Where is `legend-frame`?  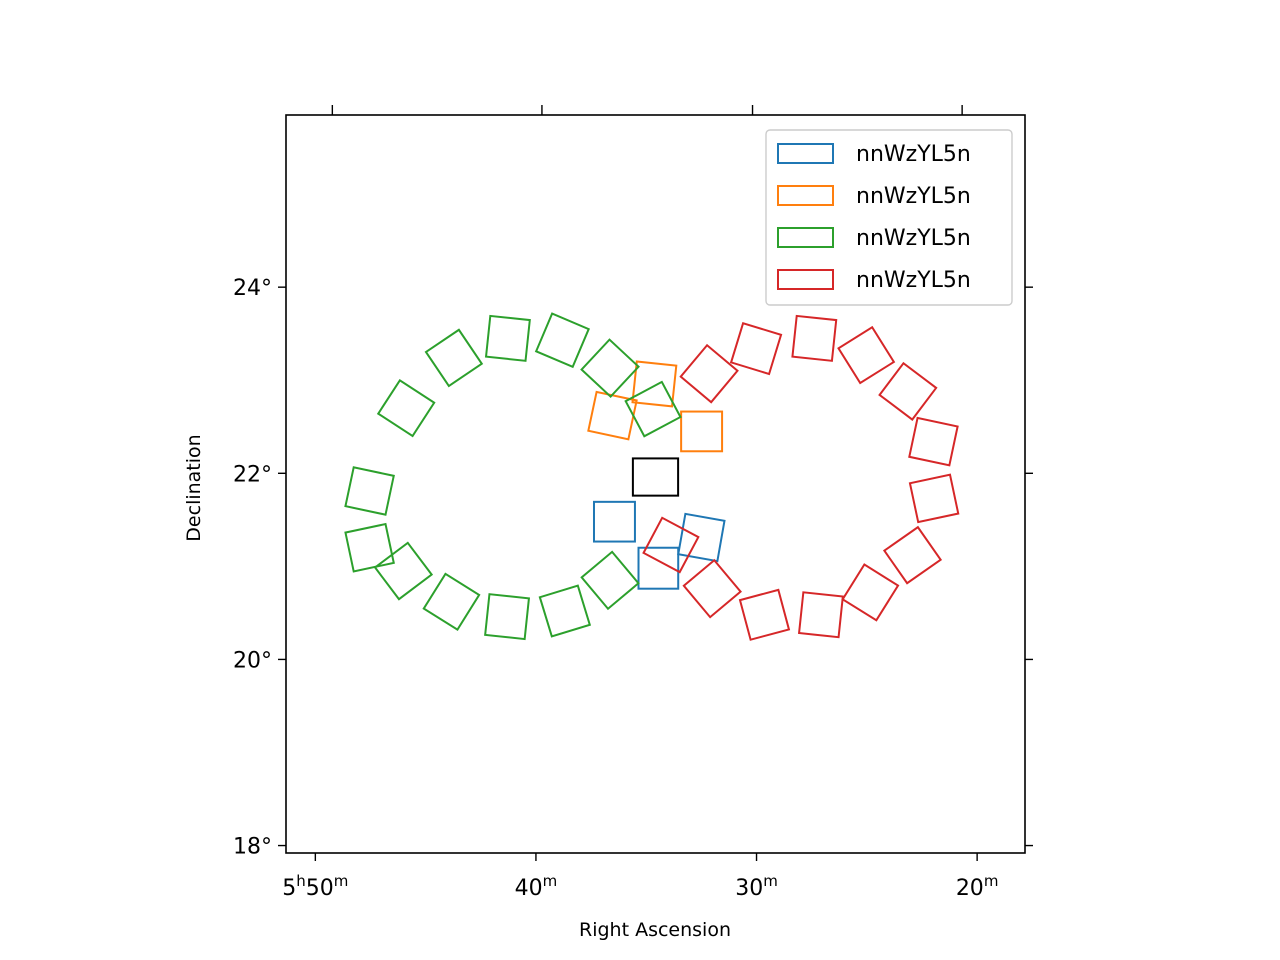
legend-frame is located at coordinates (889, 217).